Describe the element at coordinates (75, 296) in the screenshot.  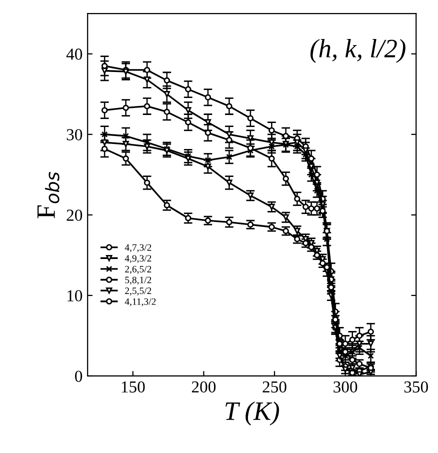
I see `y-tick-label: 10` at that location.